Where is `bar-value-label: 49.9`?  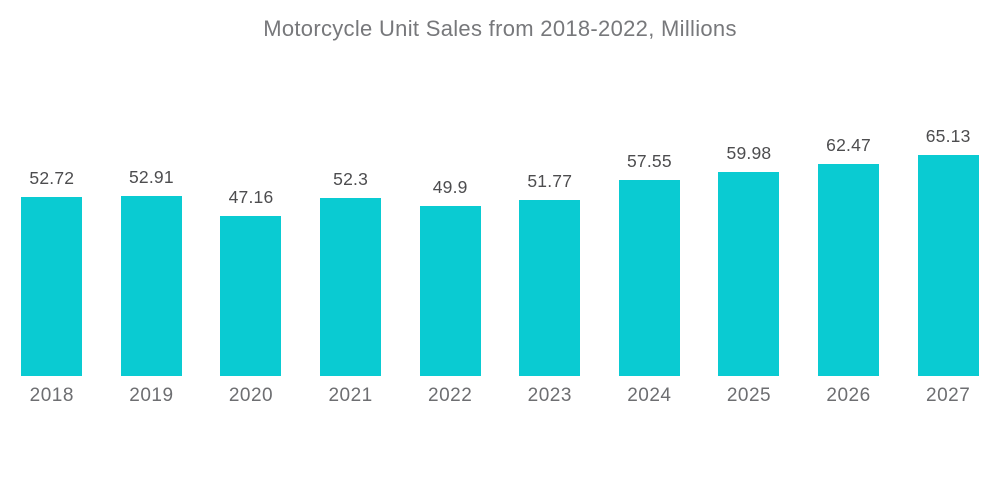
bar-value-label: 49.9 is located at coordinates (450, 187).